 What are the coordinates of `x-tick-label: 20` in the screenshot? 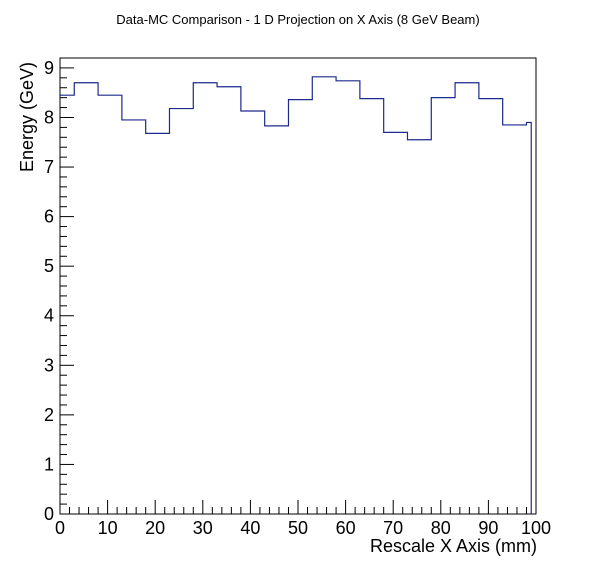 It's located at (155, 528).